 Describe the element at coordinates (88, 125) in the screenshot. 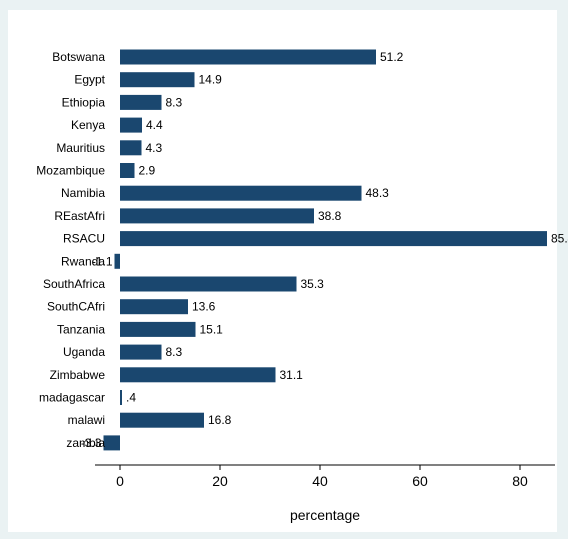

I see `category-label: Kenya` at that location.